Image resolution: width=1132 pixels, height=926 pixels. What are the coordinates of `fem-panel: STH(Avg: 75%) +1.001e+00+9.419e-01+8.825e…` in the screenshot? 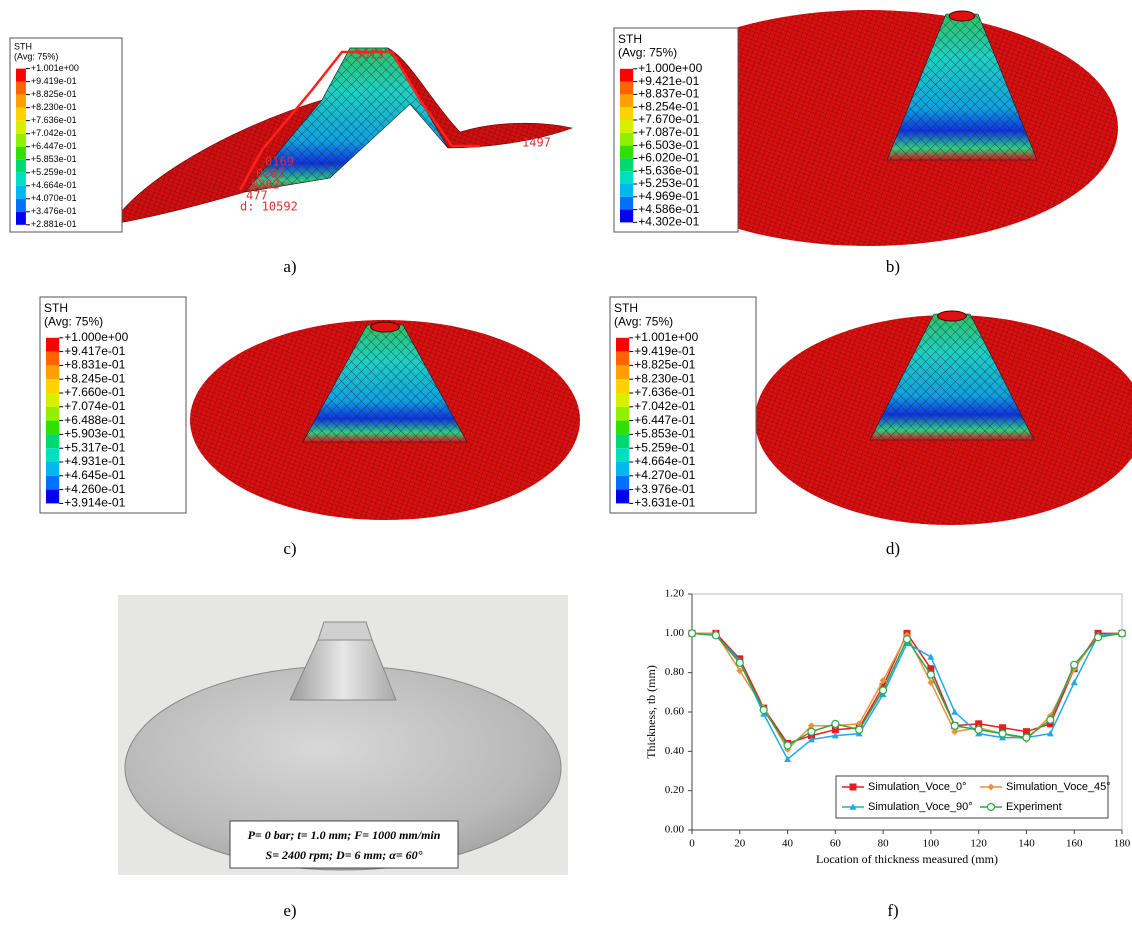 It's located at (870, 427).